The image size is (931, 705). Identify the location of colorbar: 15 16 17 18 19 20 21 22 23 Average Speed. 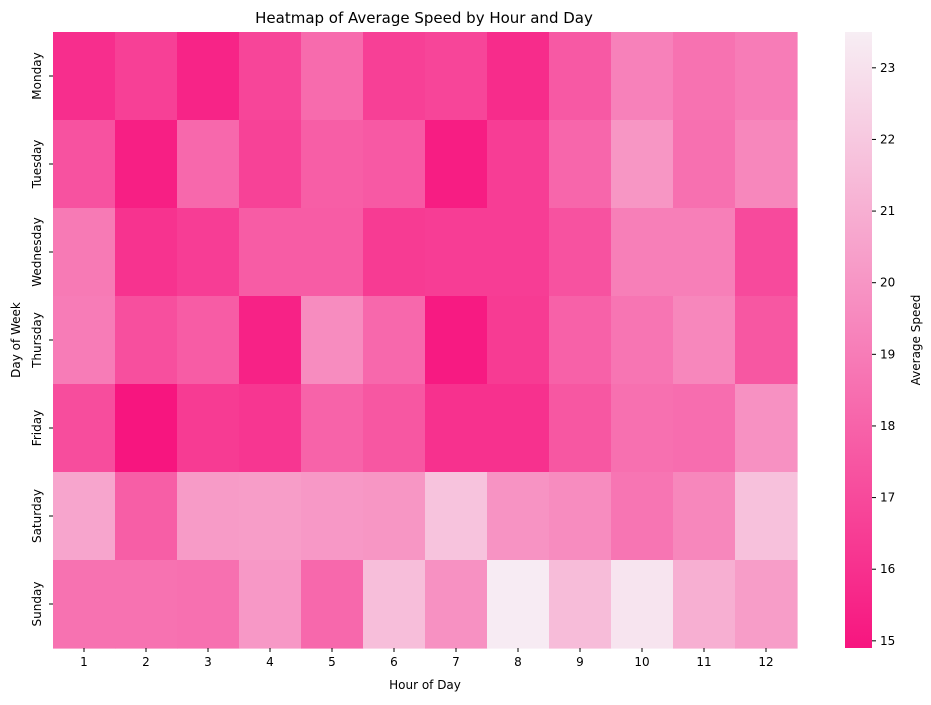
(884, 340).